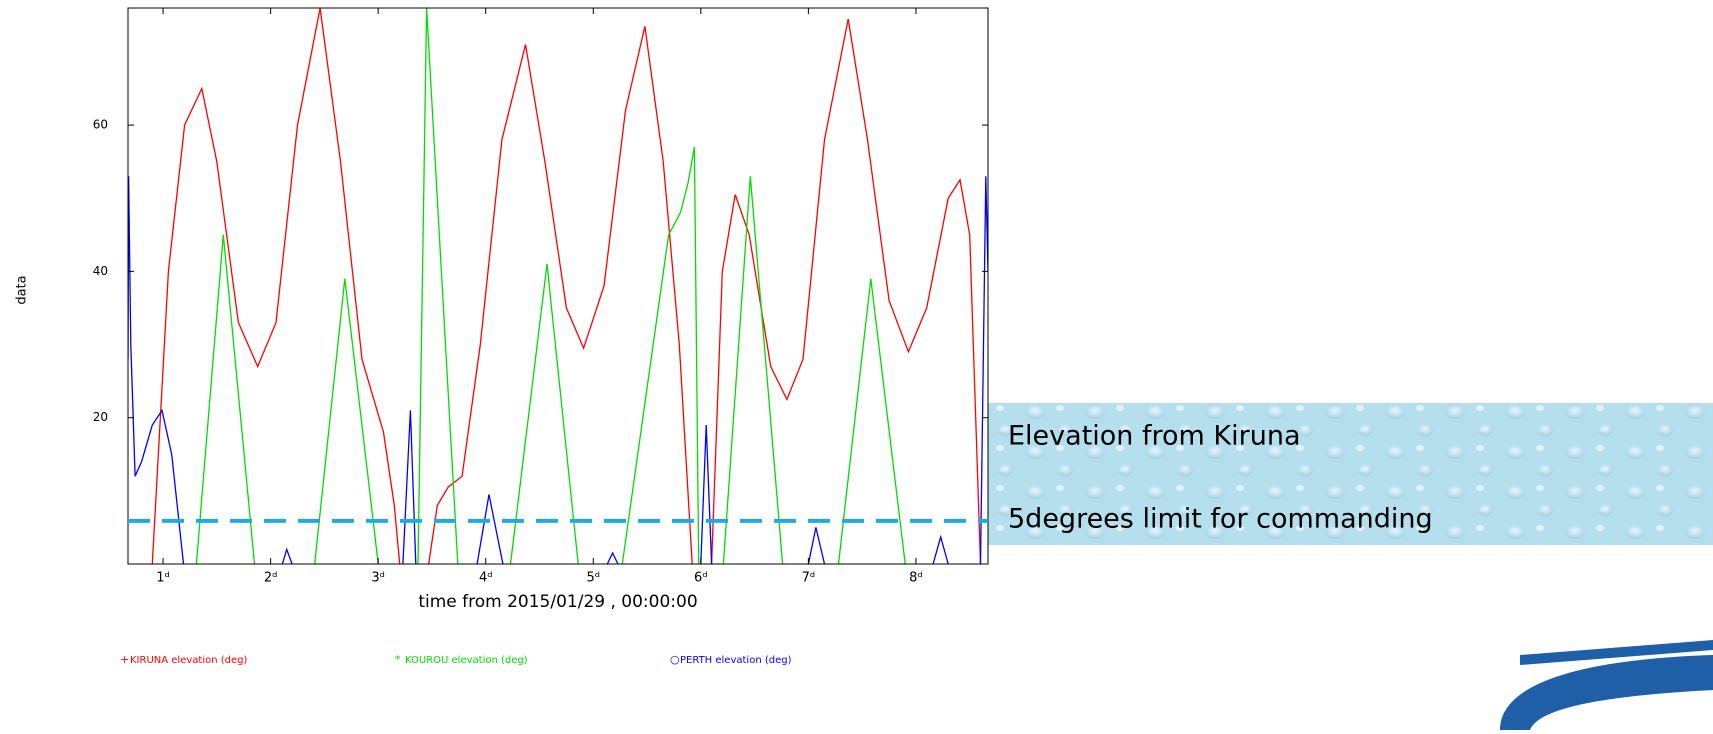 This screenshot has height=734, width=1713. What do you see at coordinates (594, 578) in the screenshot?
I see `x-tick-label: 5ᵈ` at bounding box center [594, 578].